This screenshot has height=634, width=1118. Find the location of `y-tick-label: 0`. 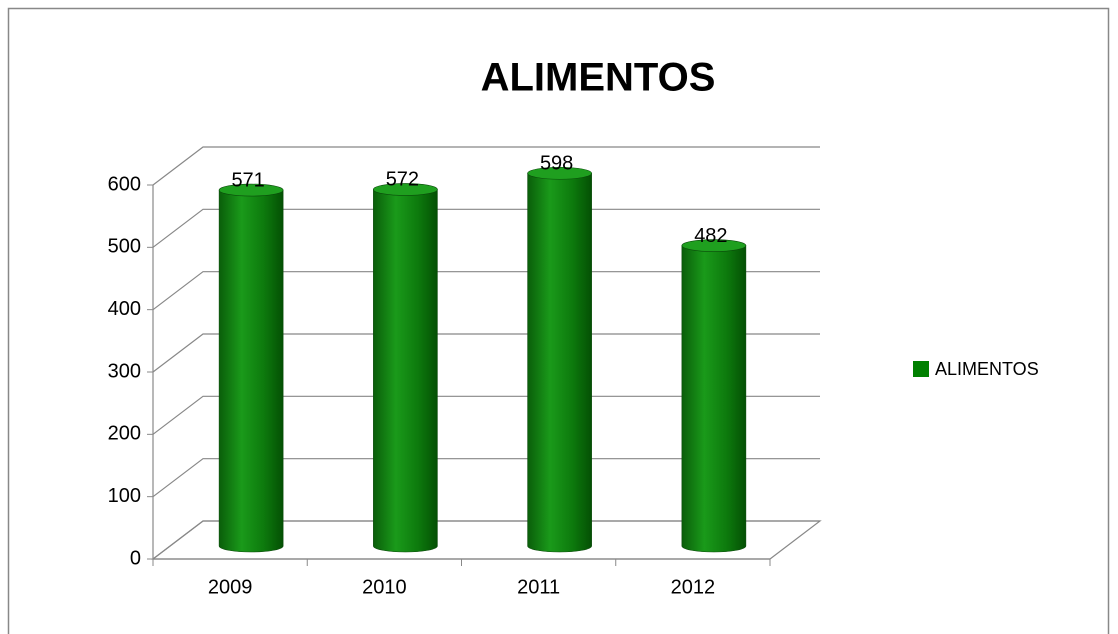

y-tick-label: 0 is located at coordinates (135, 558).